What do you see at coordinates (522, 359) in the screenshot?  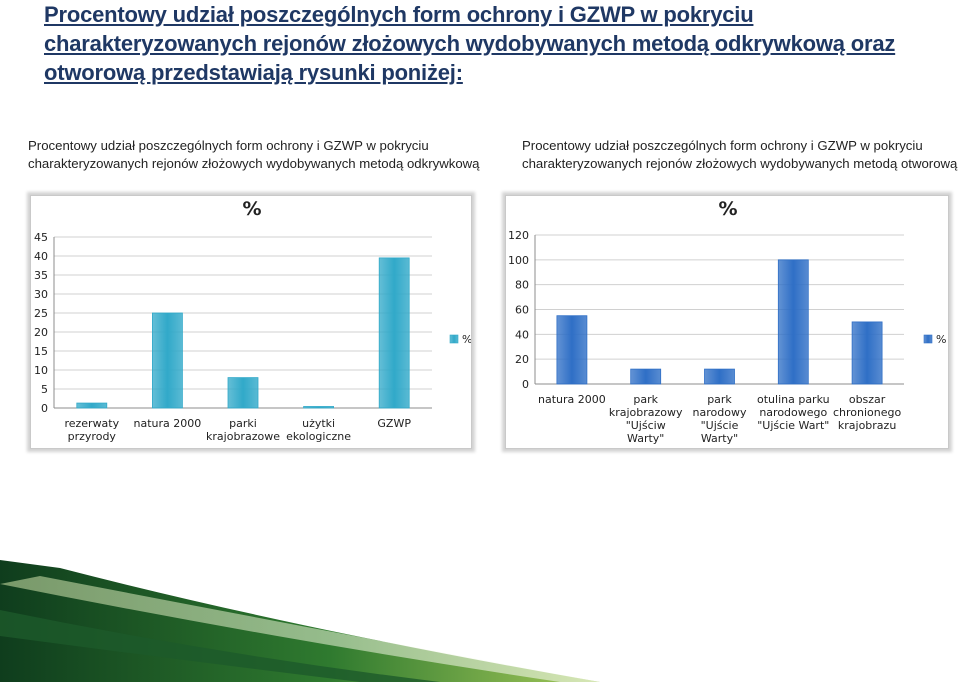 I see `chart2-ytick-label: 20` at bounding box center [522, 359].